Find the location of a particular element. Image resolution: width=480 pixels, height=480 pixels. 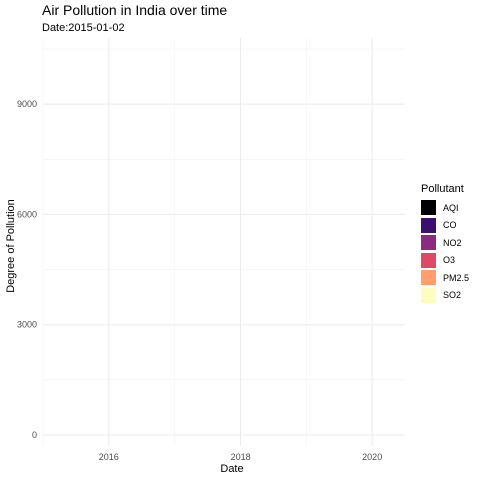

y-axis-title: Degree of Pollution is located at coordinates (11, 246).